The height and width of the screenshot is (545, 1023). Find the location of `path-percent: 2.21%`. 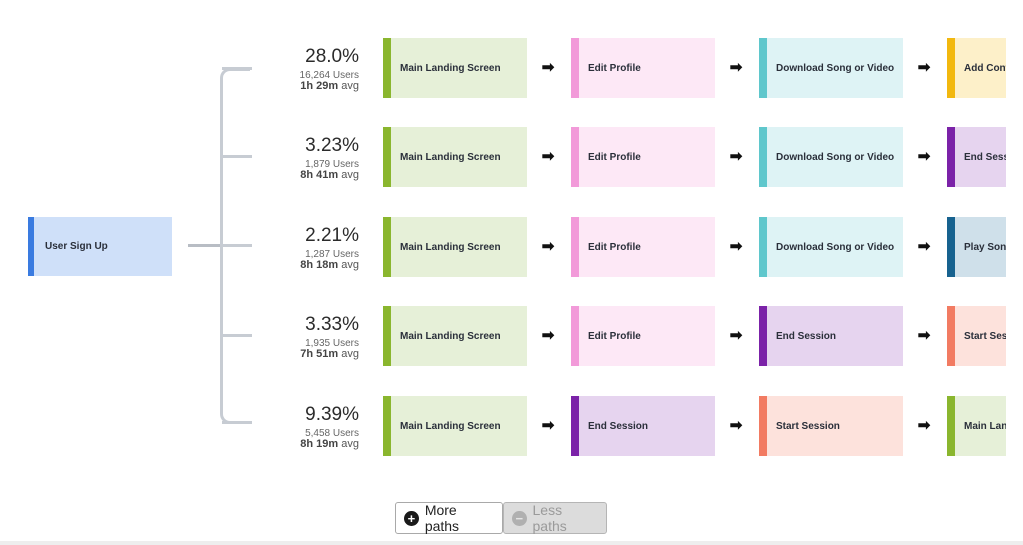

path-percent: 2.21% is located at coordinates (332, 235).